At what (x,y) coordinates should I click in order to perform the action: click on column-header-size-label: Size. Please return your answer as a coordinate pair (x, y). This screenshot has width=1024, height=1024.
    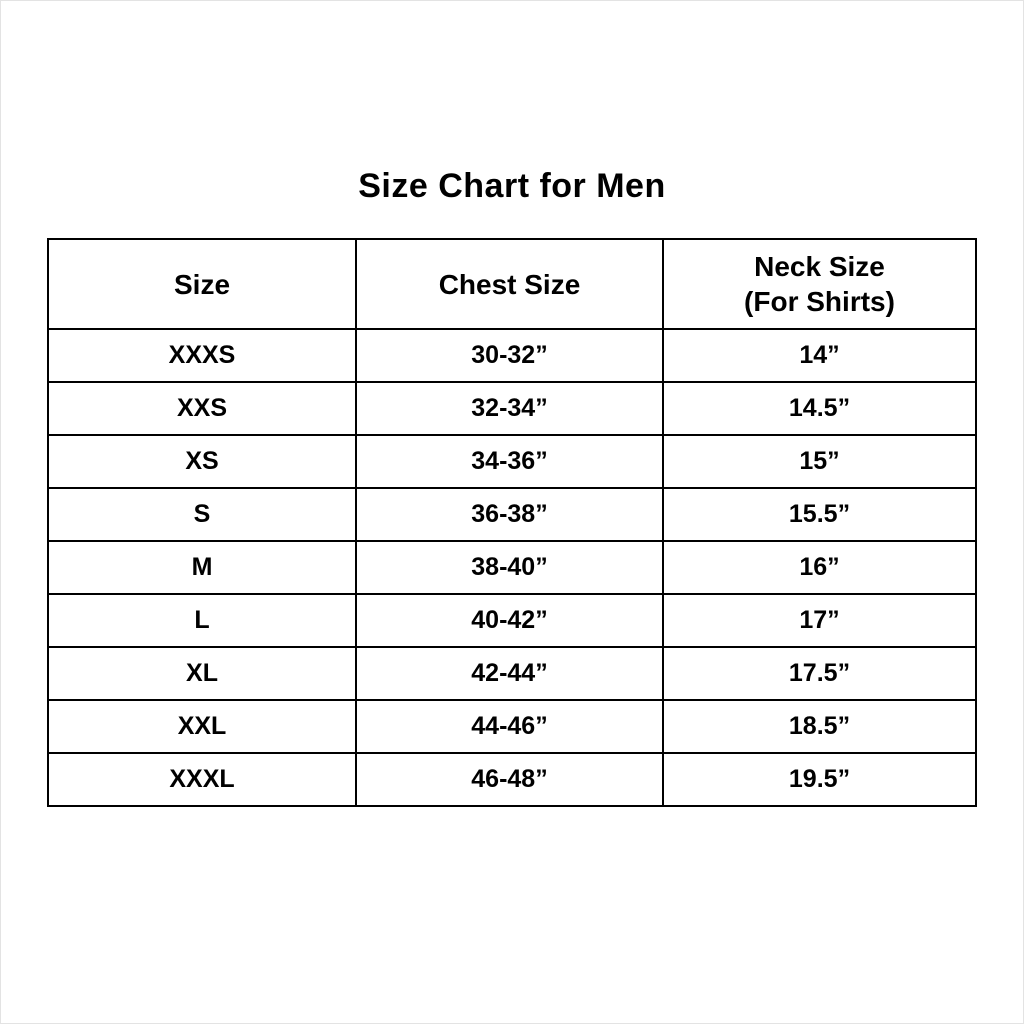
    Looking at the image, I should click on (202, 284).